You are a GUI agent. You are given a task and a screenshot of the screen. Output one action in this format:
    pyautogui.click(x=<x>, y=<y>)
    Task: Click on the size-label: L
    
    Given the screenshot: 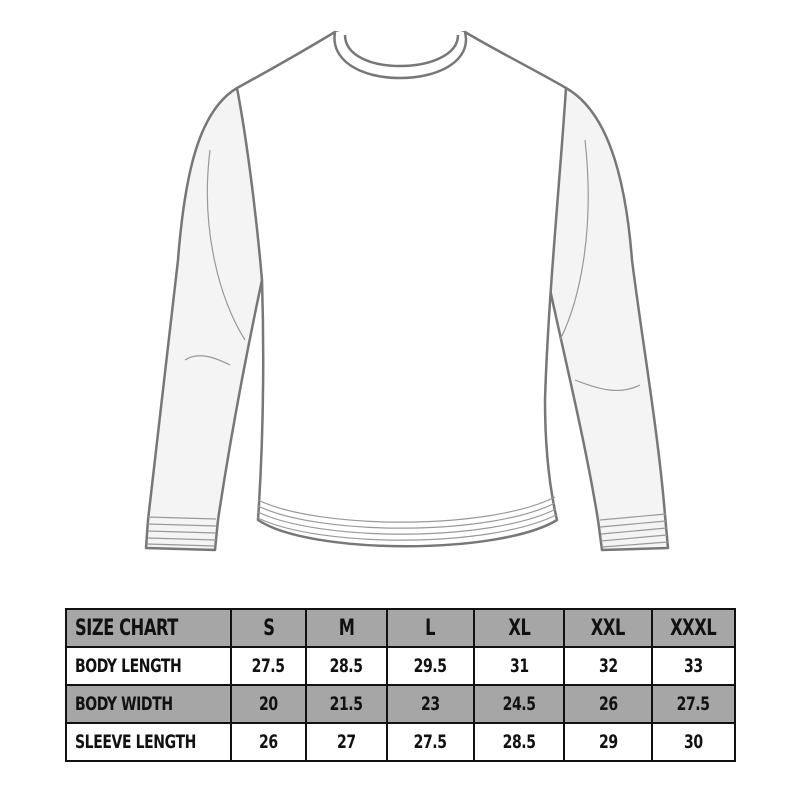 What is the action you would take?
    pyautogui.click(x=430, y=628)
    